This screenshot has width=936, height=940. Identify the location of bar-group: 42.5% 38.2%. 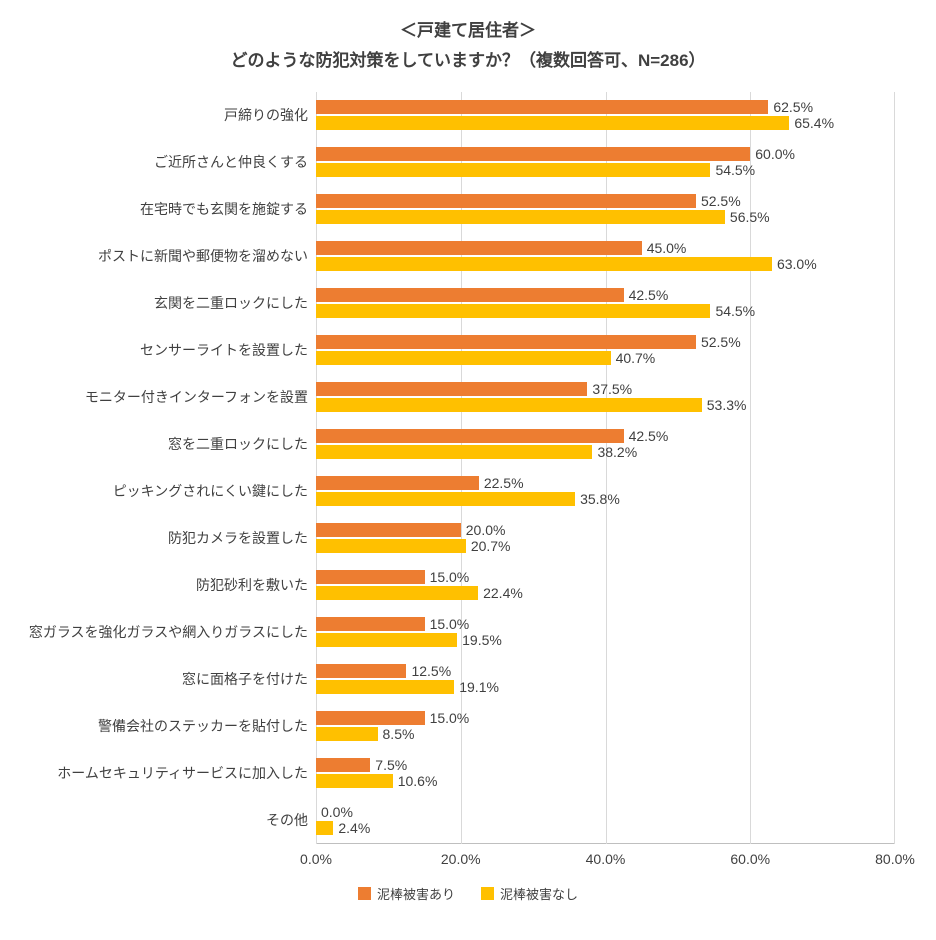
(605, 444).